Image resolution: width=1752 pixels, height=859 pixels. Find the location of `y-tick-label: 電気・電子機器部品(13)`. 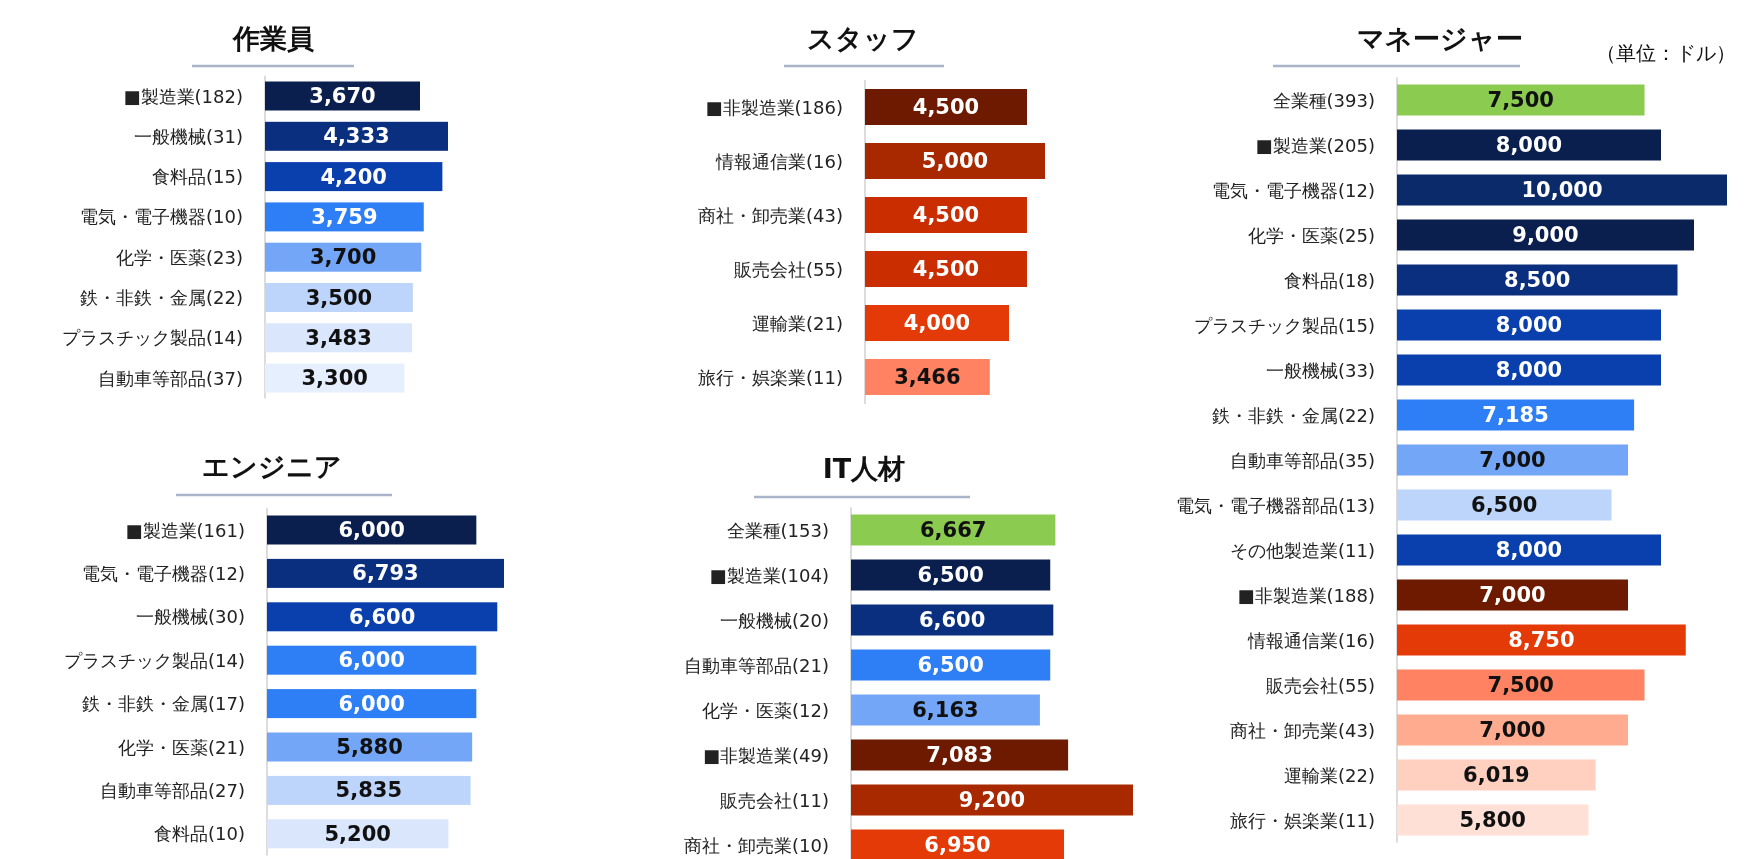

y-tick-label: 電気・電子機器部品(13) is located at coordinates (1275, 505).